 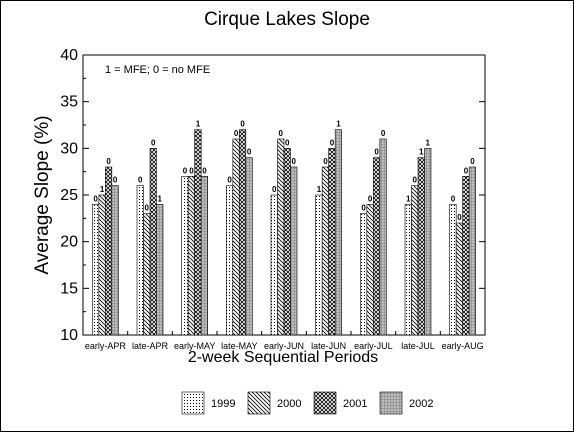 I want to click on legend-swatch-2000, so click(x=259, y=403).